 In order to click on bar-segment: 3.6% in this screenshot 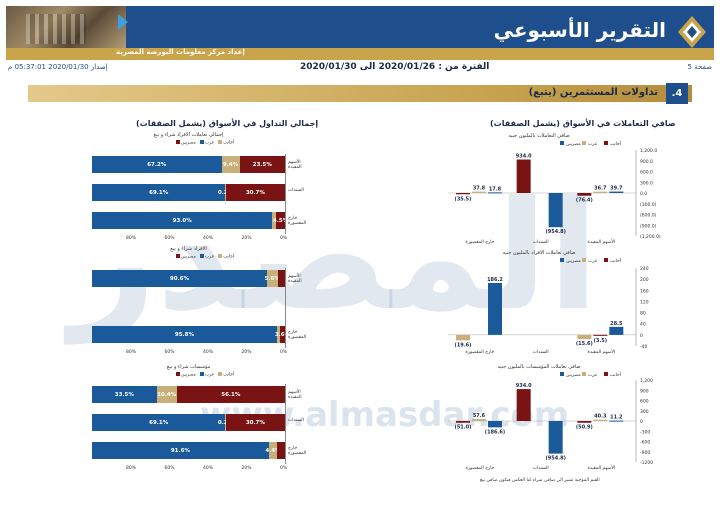, I will do `click(282, 334)`.